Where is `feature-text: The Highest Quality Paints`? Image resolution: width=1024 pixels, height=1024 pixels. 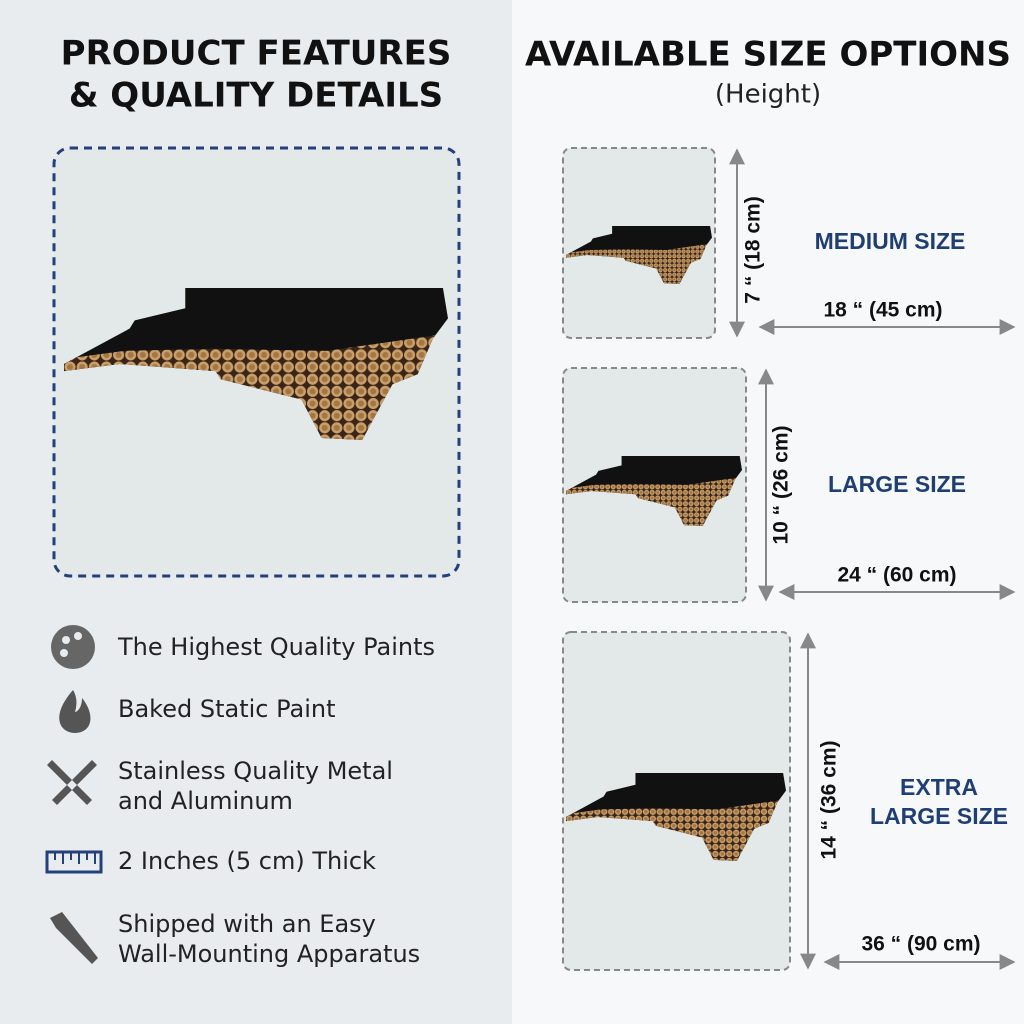 feature-text: The Highest Quality Paints is located at coordinates (276, 647).